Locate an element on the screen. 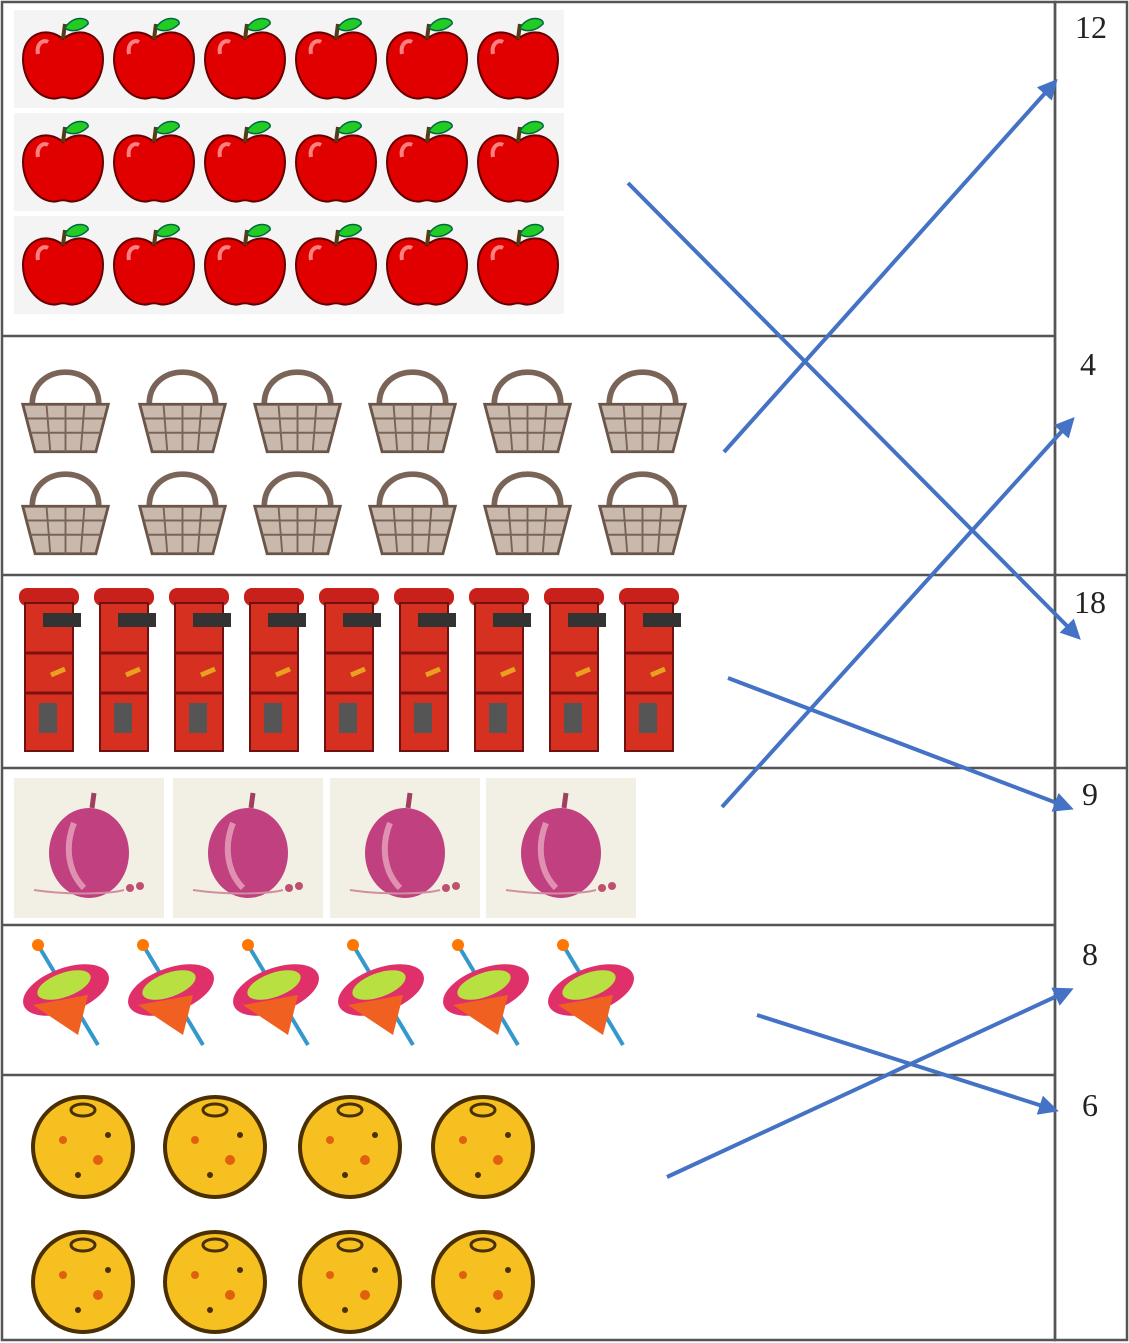 This screenshot has width=1129, height=1343. number: 4 is located at coordinates (1088, 364).